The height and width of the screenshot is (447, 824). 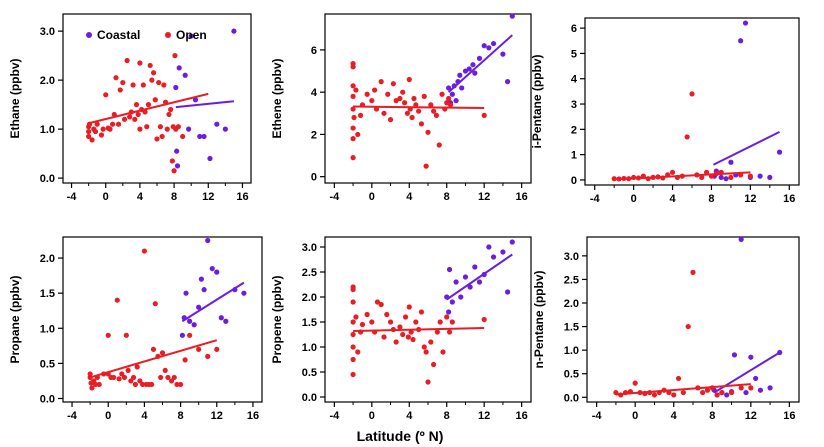 I want to click on x-axis-title: Latitude (º N), so click(x=400, y=436).